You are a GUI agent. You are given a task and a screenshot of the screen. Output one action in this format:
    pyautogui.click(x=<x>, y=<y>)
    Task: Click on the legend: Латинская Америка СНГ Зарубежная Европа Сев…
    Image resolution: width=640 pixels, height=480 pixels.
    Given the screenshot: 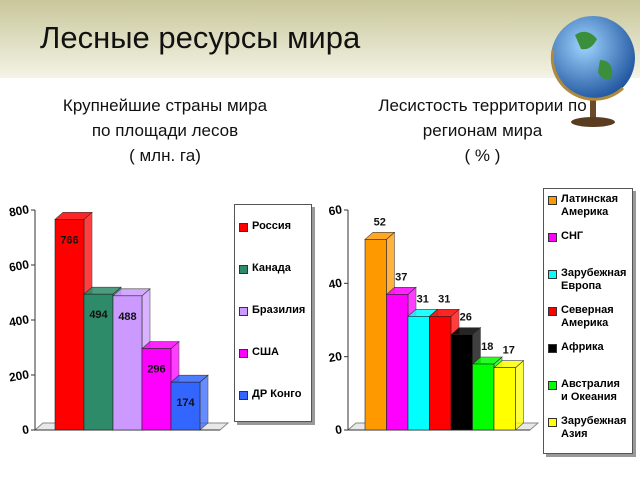 What is the action you would take?
    pyautogui.click(x=588, y=321)
    